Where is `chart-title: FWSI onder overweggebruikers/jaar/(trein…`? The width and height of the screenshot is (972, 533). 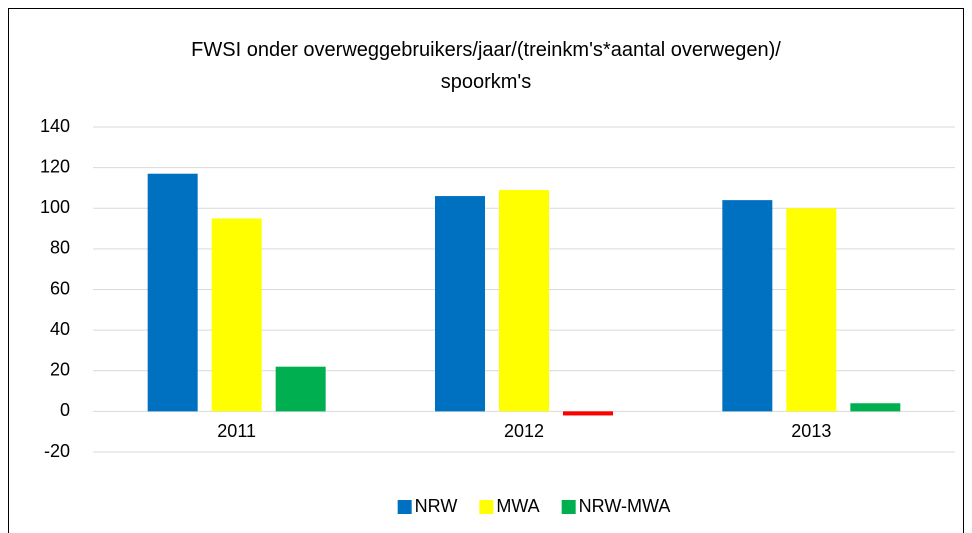 chart-title: FWSI onder overweggebruikers/jaar/(trein… is located at coordinates (486, 66).